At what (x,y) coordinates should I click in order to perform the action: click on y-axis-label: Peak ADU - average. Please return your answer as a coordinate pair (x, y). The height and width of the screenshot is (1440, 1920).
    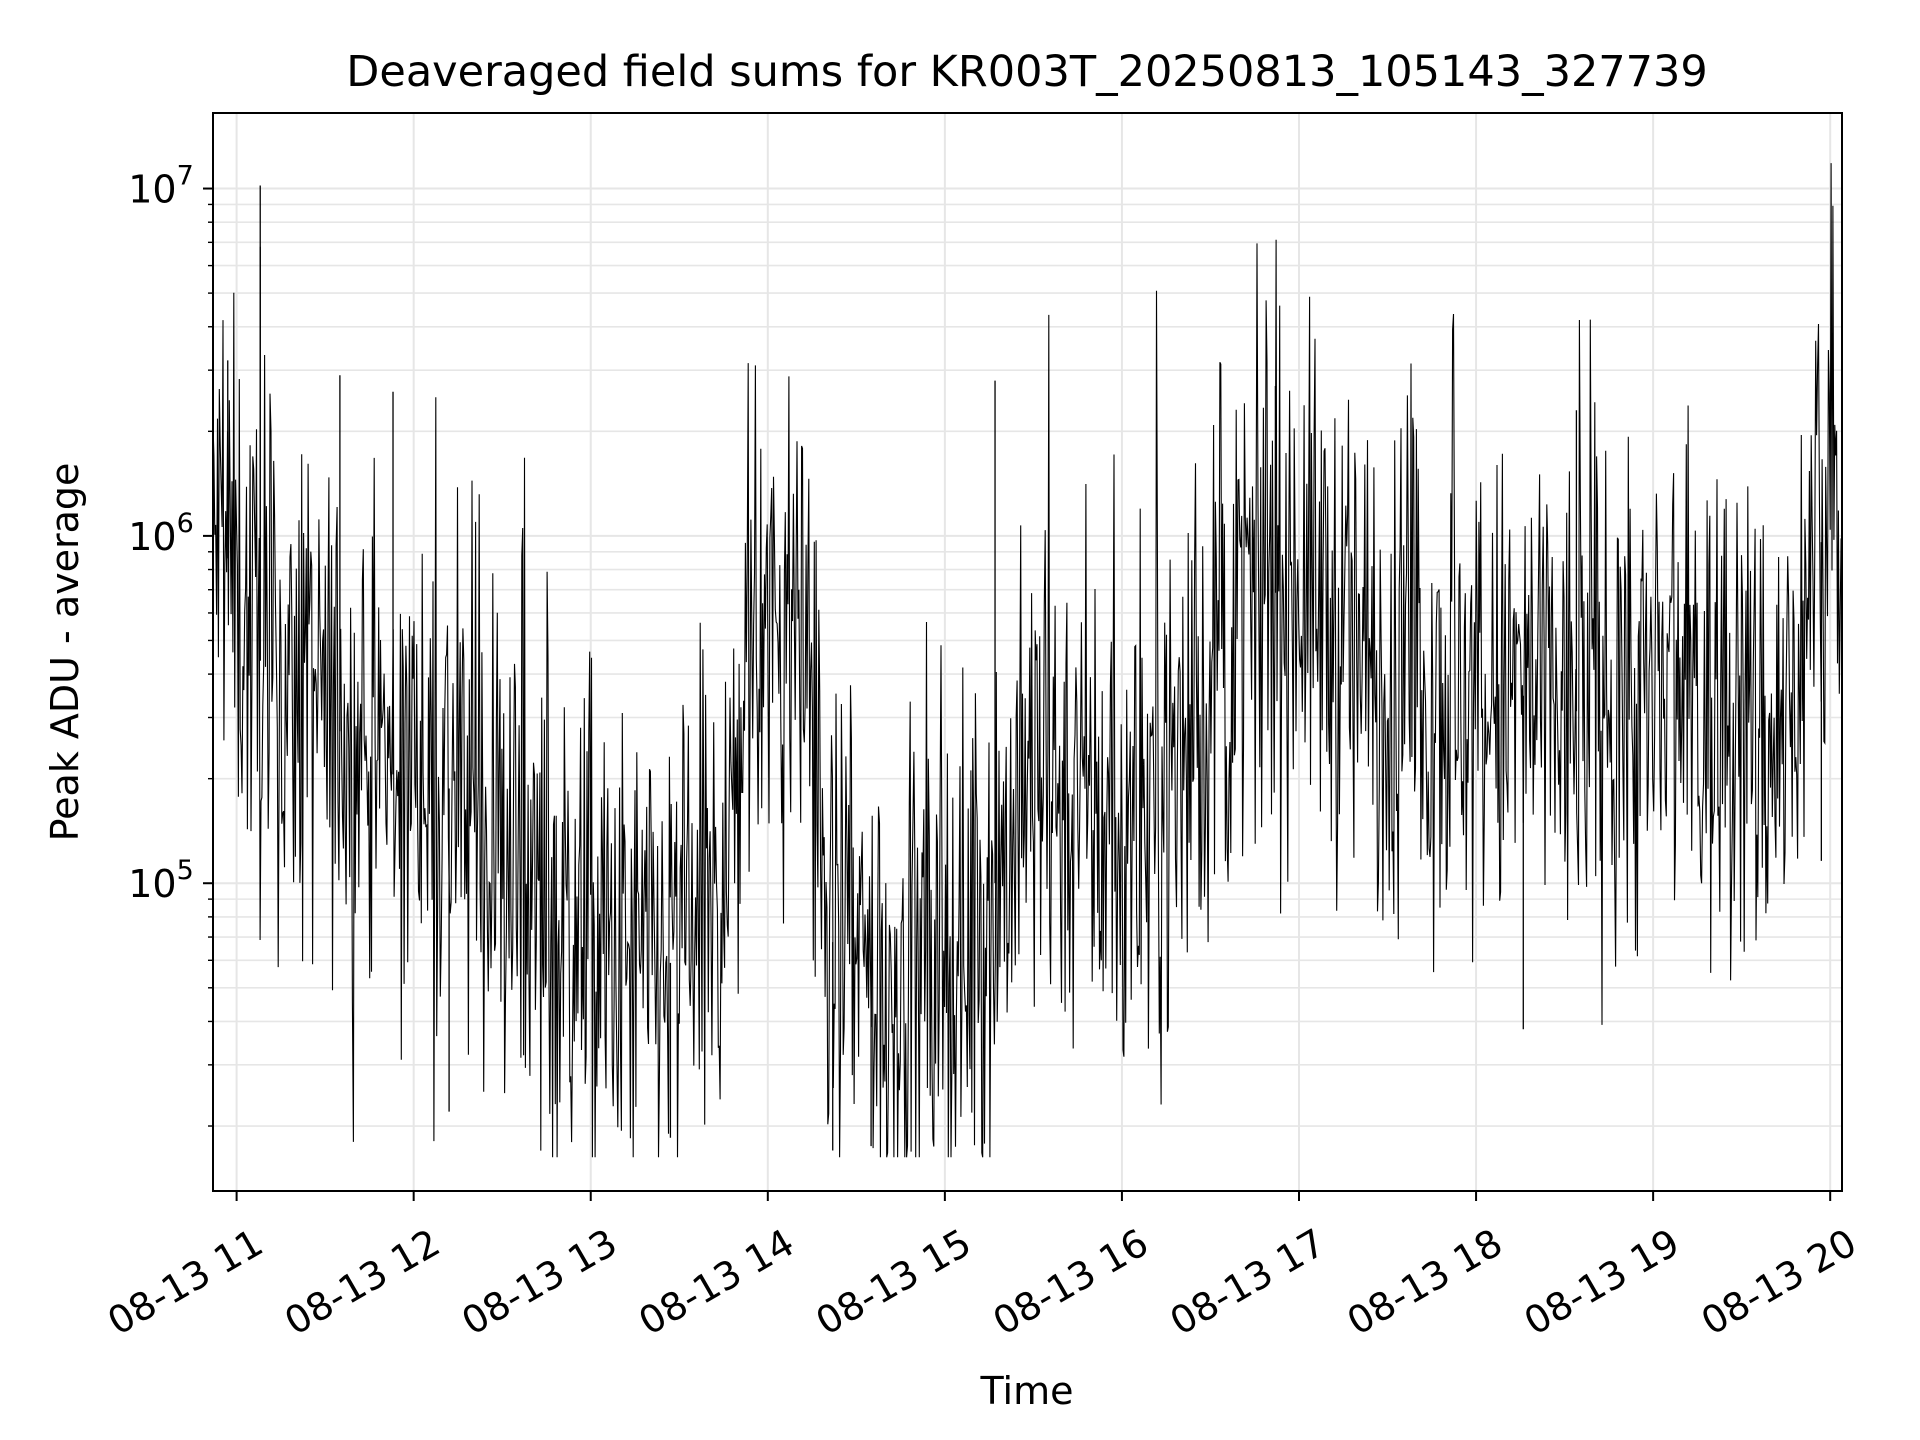
    Looking at the image, I should click on (65, 652).